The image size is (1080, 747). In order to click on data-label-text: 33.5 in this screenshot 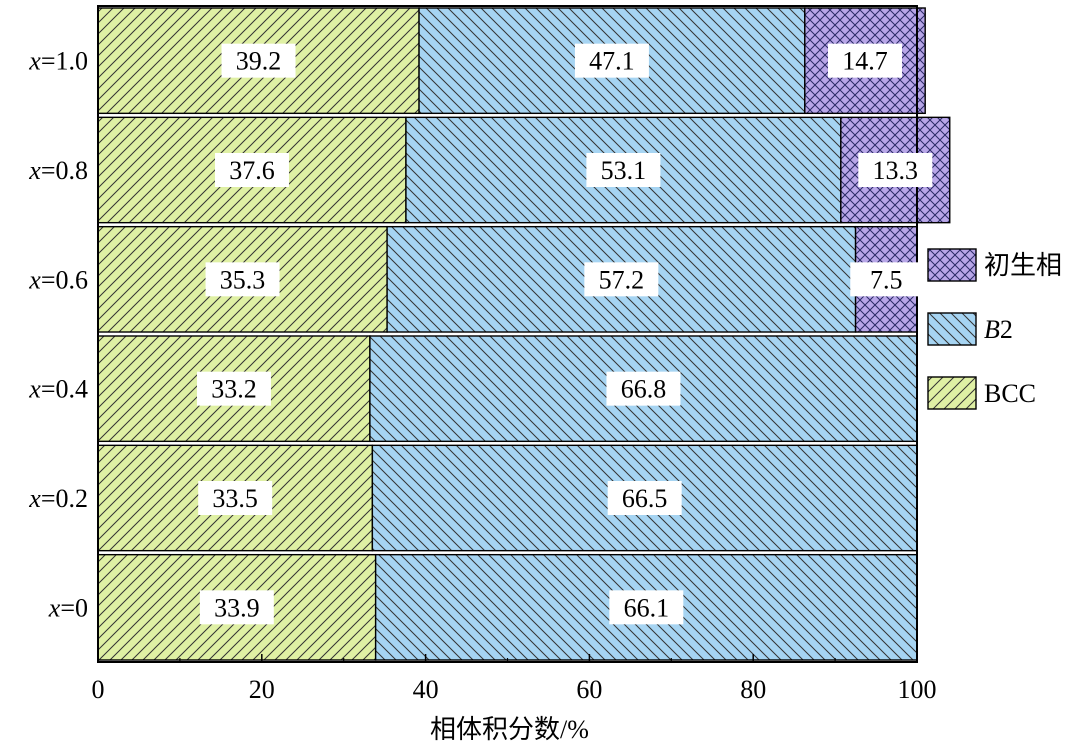, I will do `click(235, 498)`.